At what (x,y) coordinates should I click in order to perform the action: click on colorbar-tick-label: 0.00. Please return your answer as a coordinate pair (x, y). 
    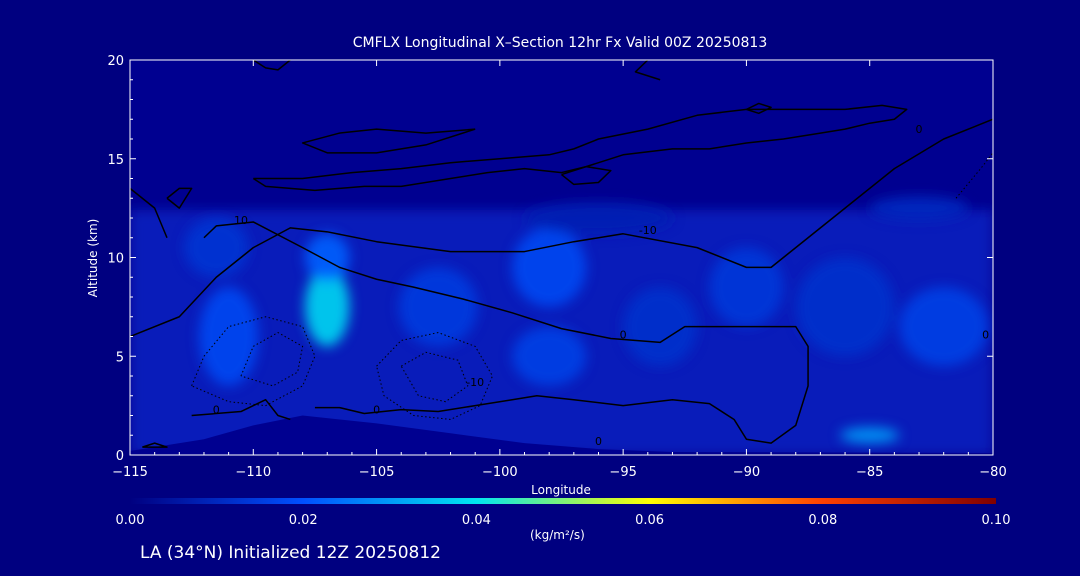
    Looking at the image, I should click on (130, 520).